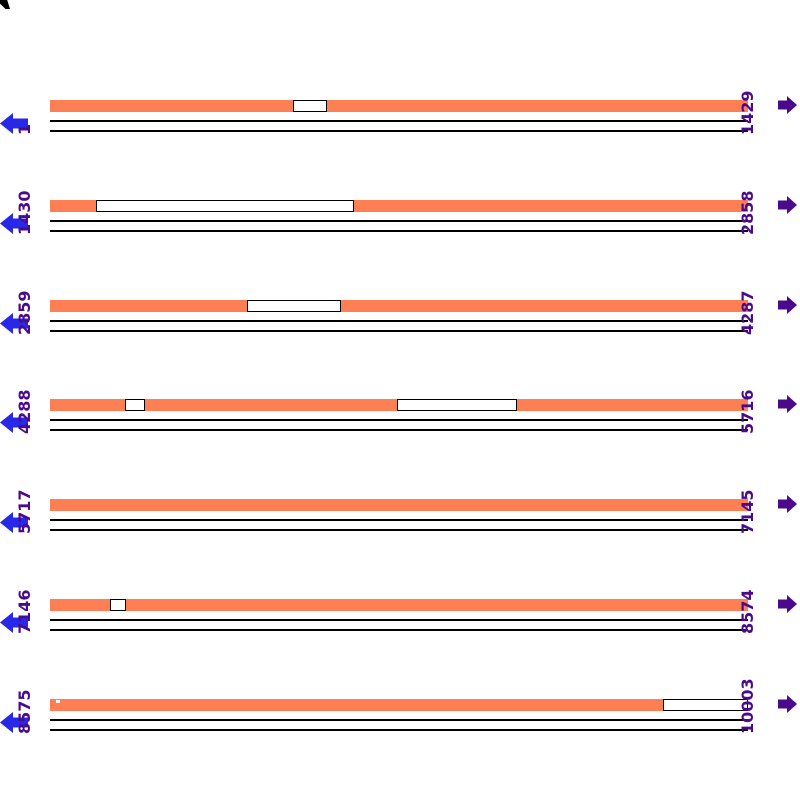 Image resolution: width=800 pixels, height=800 pixels. Describe the element at coordinates (747, 212) in the screenshot. I see `row-end-coordinate: 2858` at that location.